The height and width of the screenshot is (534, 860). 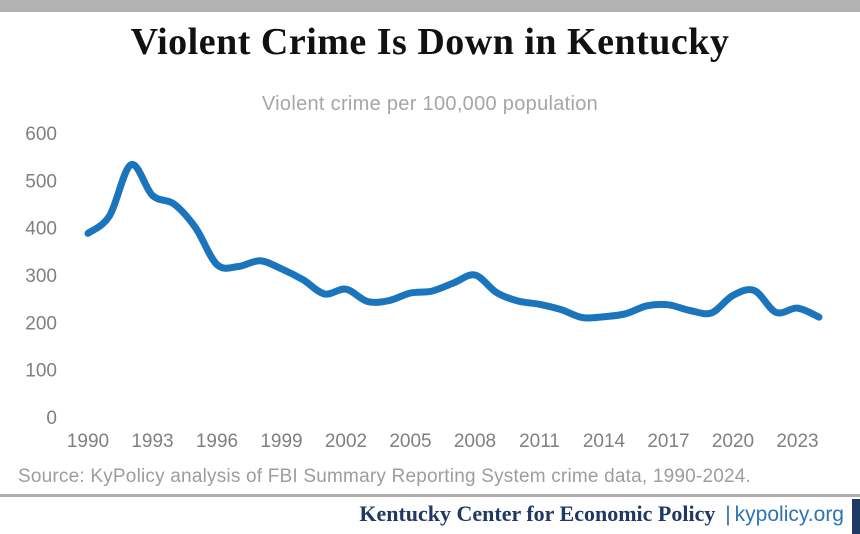 What do you see at coordinates (430, 42) in the screenshot?
I see `page-title: Violent Crime Is Down in Kentucky` at bounding box center [430, 42].